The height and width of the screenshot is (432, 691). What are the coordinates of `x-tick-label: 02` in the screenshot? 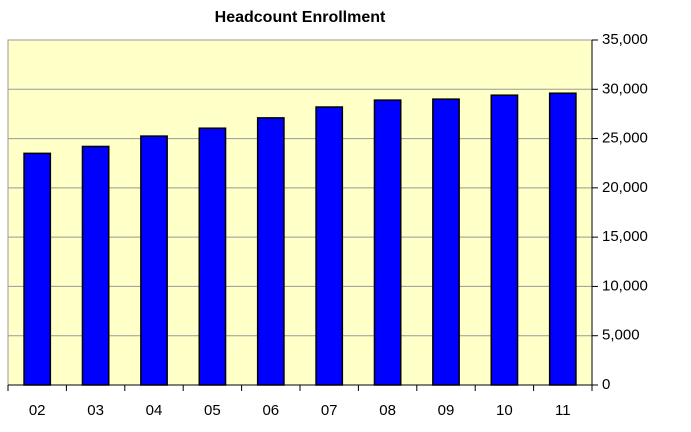 It's located at (37, 410).